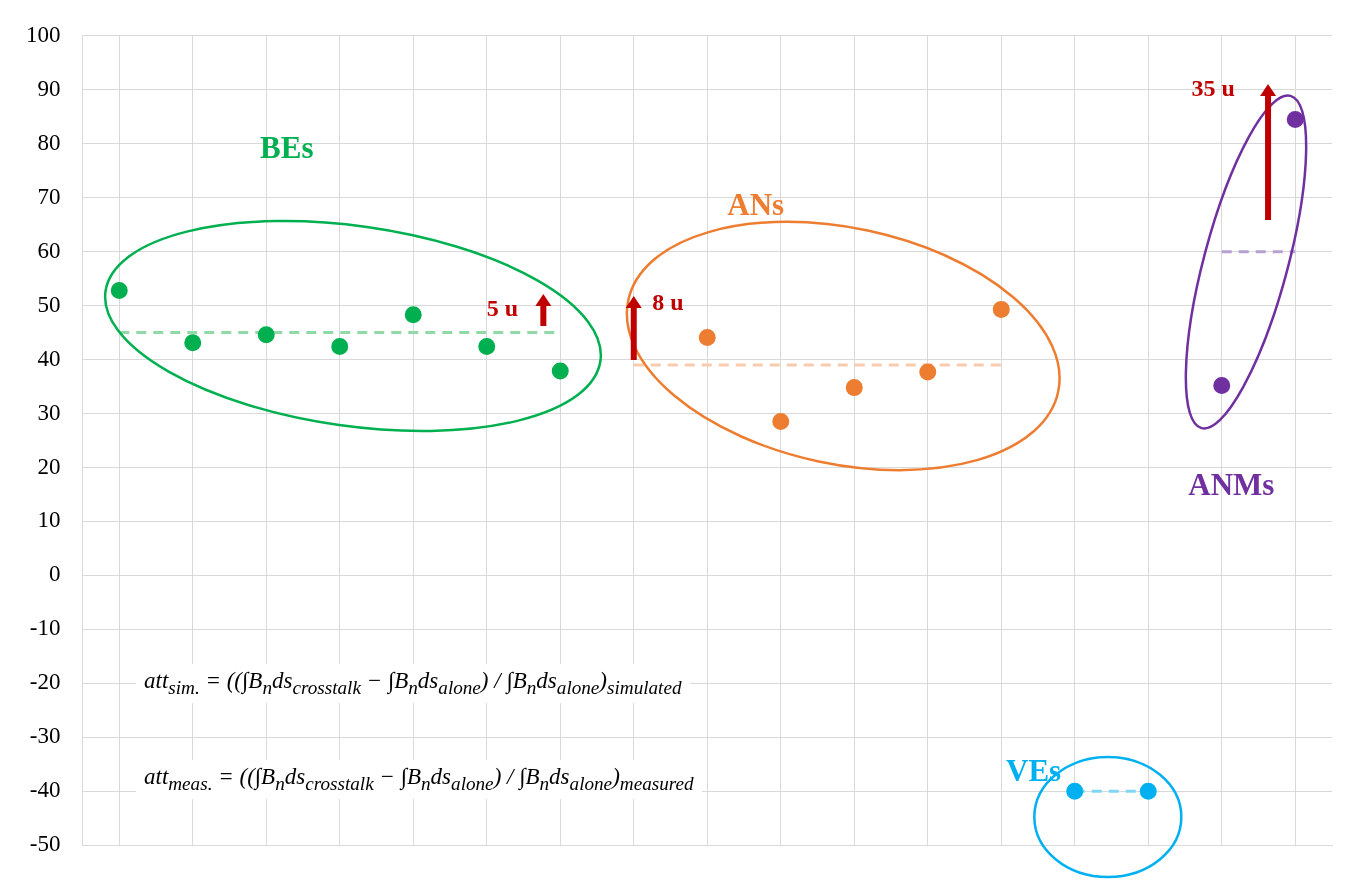  I want to click on y-tick-label: 0, so click(55, 574).